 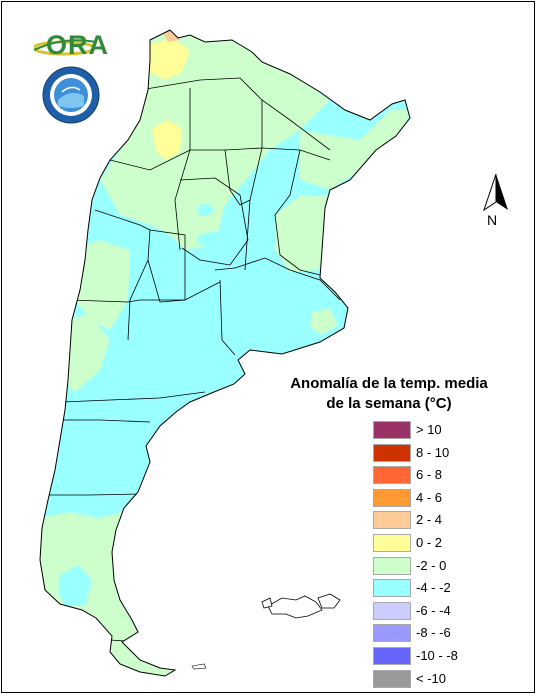 I want to click on legend-label: -10 - -8, so click(x=437, y=655).